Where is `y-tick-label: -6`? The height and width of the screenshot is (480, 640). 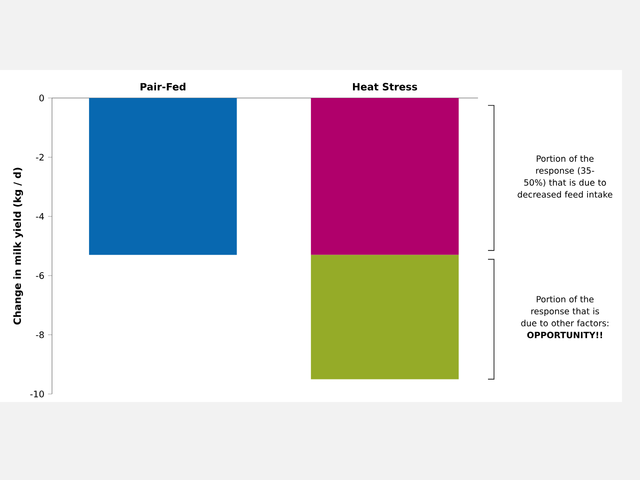 y-tick-label: -6 is located at coordinates (40, 275).